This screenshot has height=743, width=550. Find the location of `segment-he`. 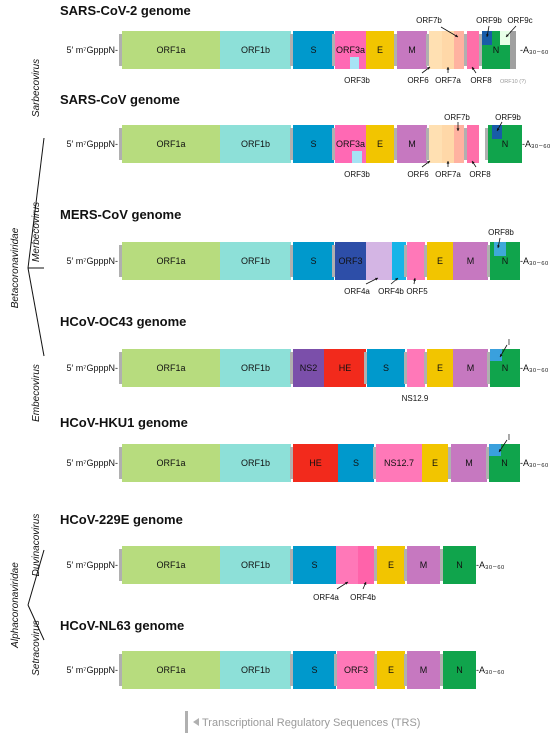

segment-he is located at coordinates (345, 368).